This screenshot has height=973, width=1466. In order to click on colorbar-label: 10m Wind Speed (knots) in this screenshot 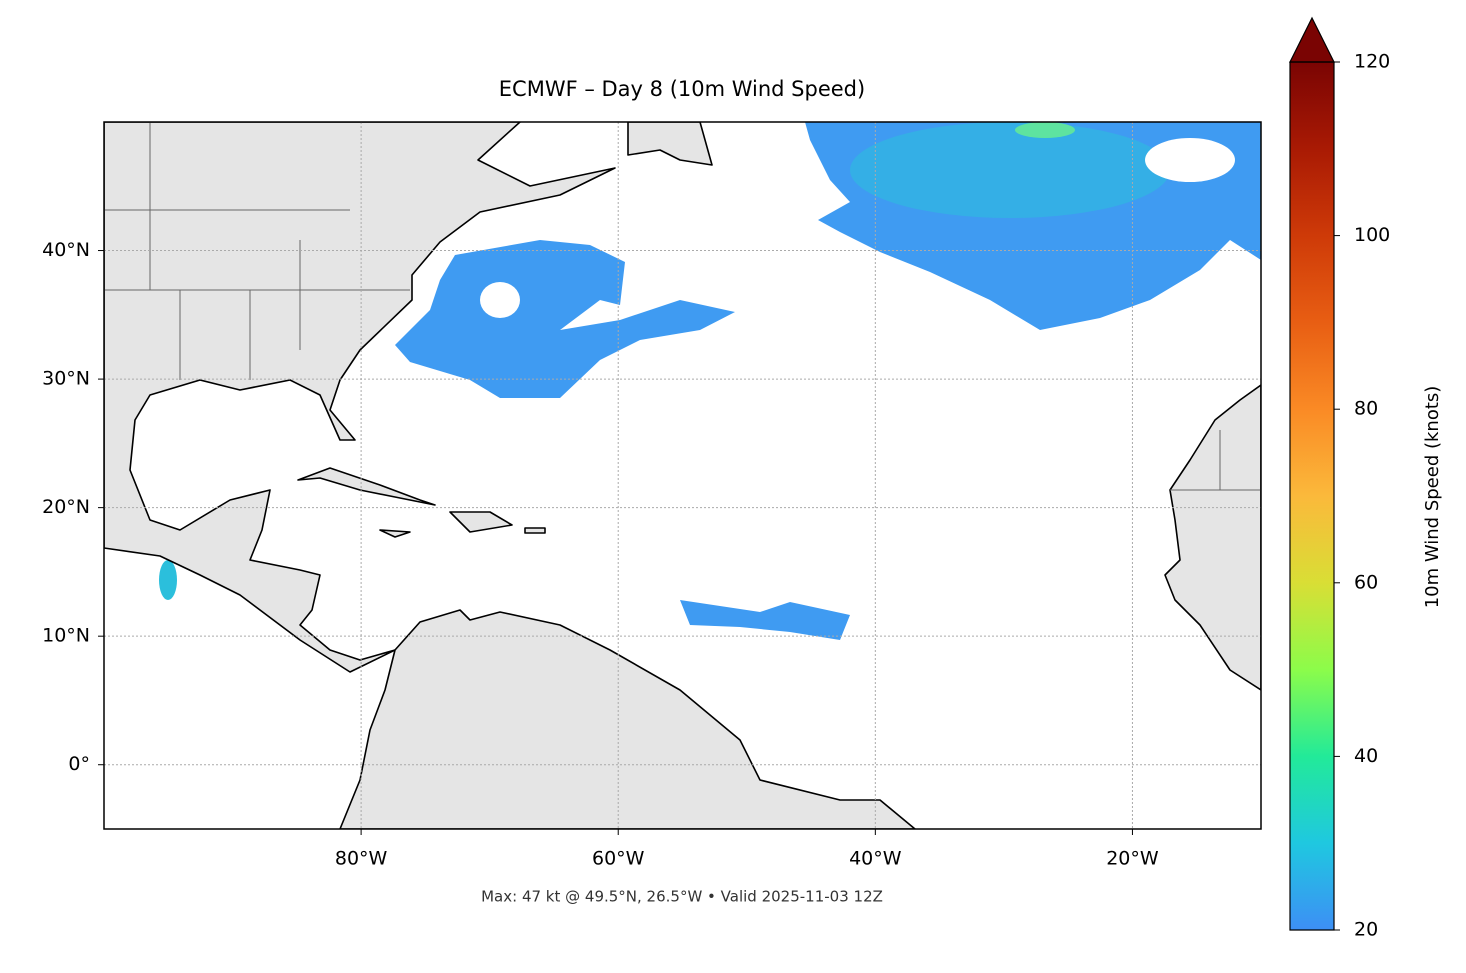, I will do `click(1432, 497)`.